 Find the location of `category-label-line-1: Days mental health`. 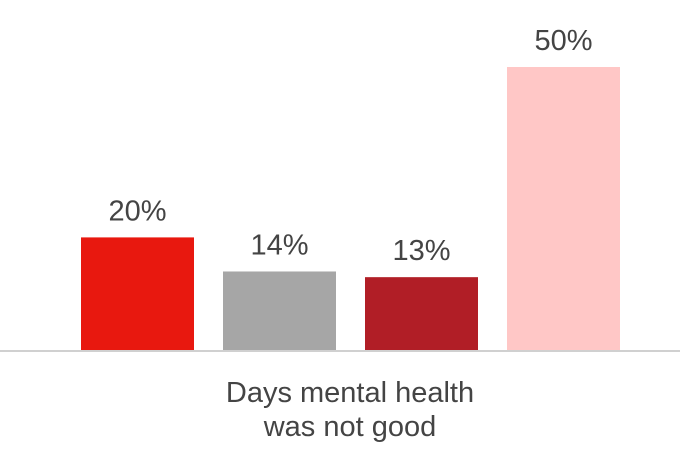

category-label-line-1: Days mental health is located at coordinates (350, 393).